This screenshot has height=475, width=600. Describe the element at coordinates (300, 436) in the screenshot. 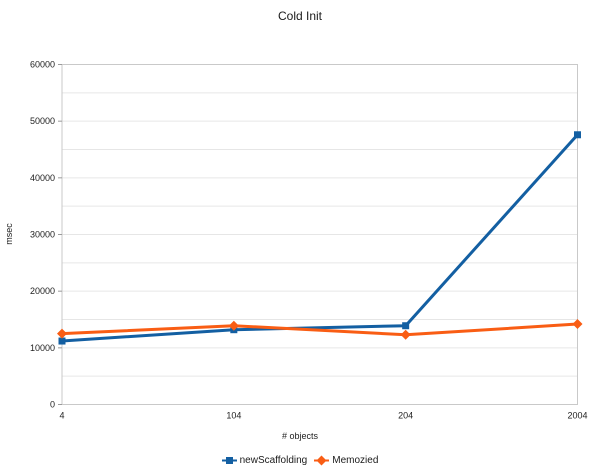

I see `x-axis-title: # objects` at that location.